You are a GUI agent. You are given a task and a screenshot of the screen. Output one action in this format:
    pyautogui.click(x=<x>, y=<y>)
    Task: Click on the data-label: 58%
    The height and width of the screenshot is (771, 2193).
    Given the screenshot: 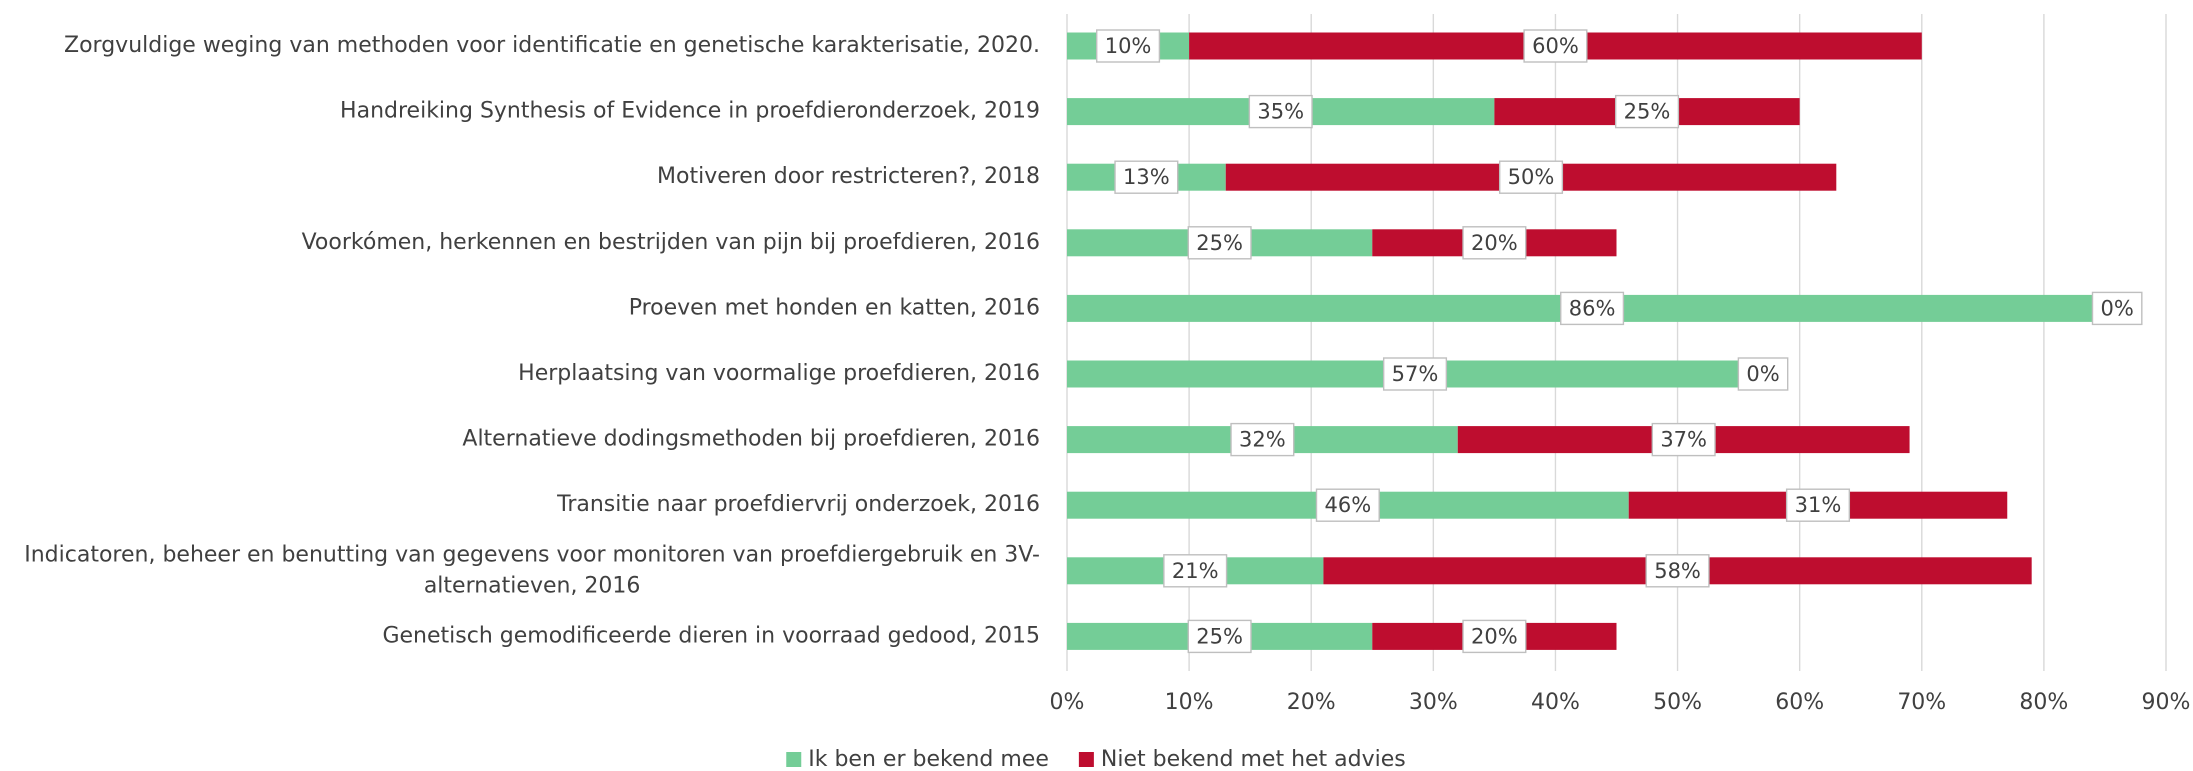 What is the action you would take?
    pyautogui.click(x=1677, y=571)
    